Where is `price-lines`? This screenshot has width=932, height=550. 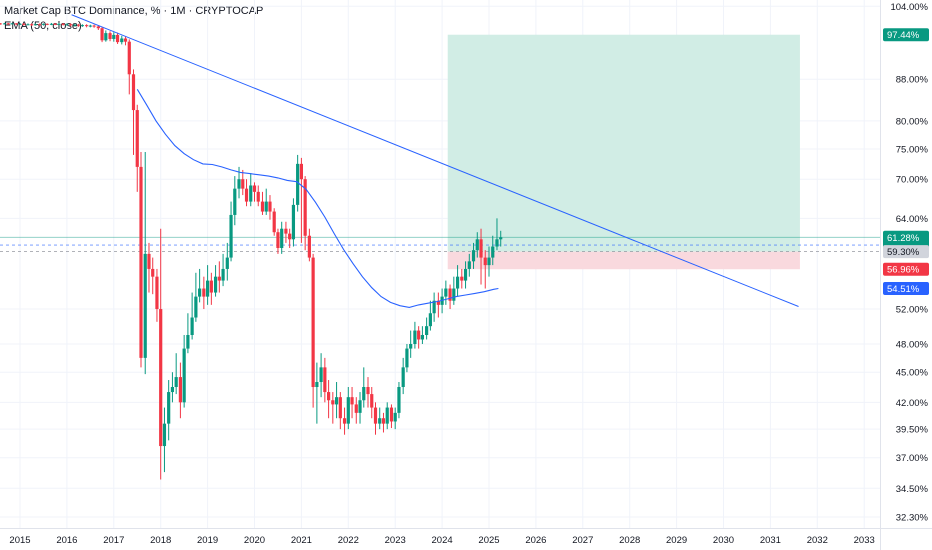
price-lines is located at coordinates (440, 244).